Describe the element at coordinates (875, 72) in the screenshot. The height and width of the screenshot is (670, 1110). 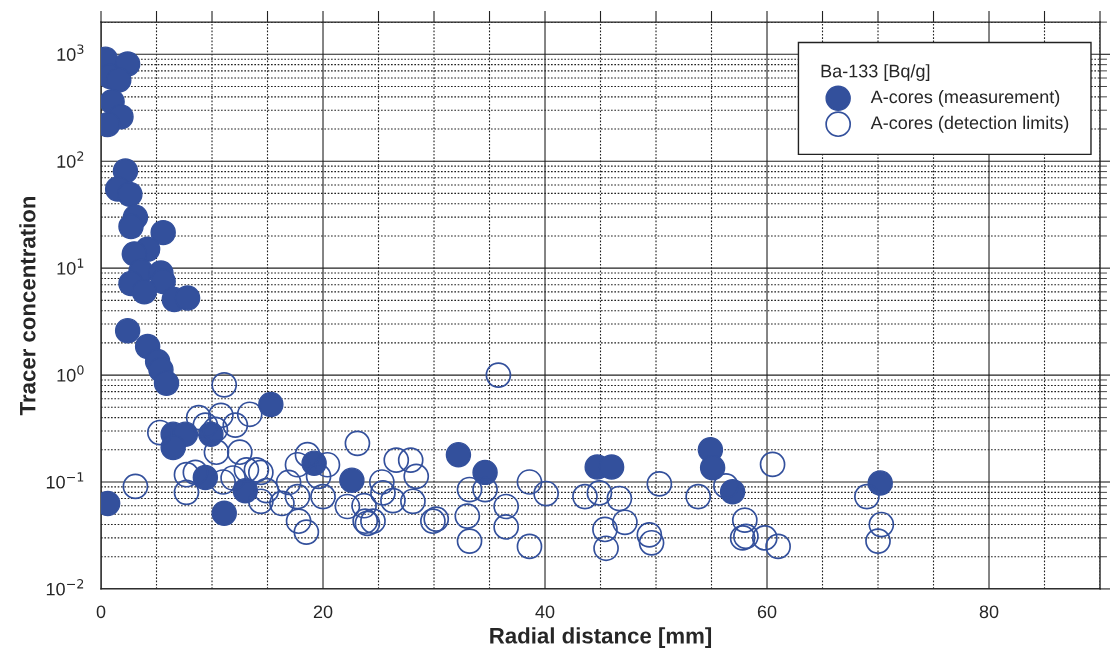
I see `legend-title: Ba-133 [Bq/g]` at that location.